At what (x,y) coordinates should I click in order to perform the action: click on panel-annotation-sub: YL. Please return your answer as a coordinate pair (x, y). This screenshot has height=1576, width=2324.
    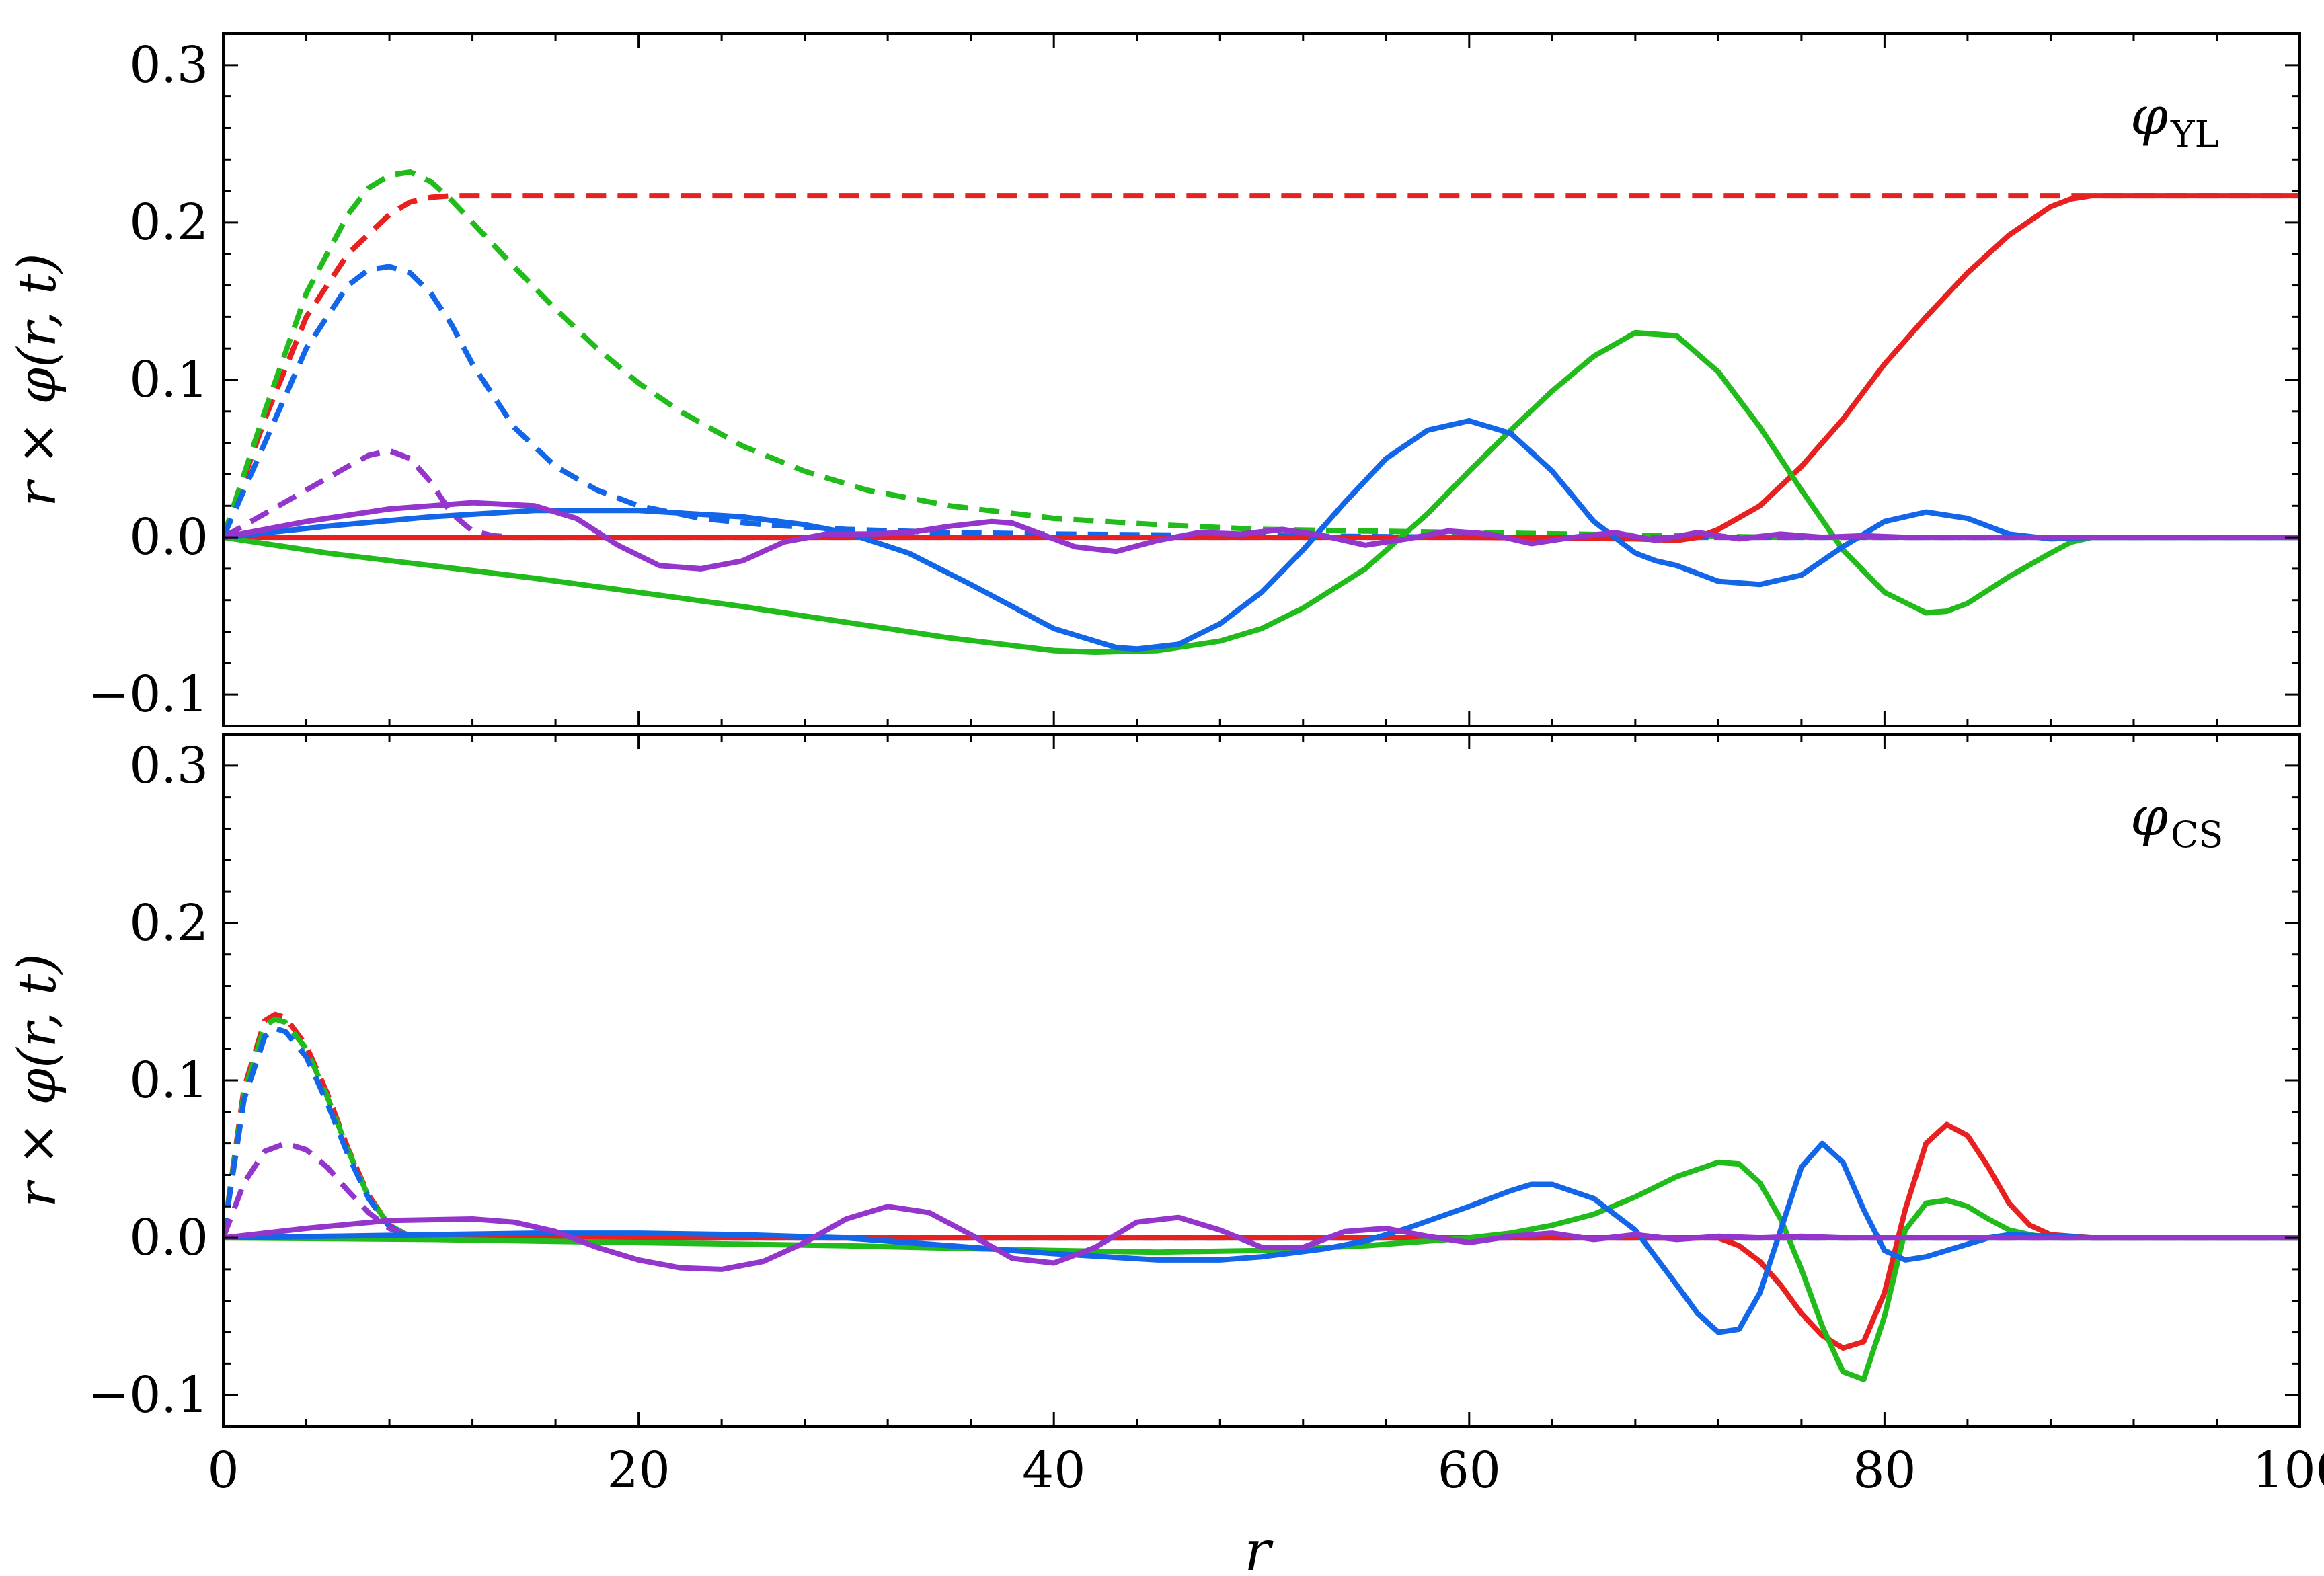
    Looking at the image, I should click on (2194, 134).